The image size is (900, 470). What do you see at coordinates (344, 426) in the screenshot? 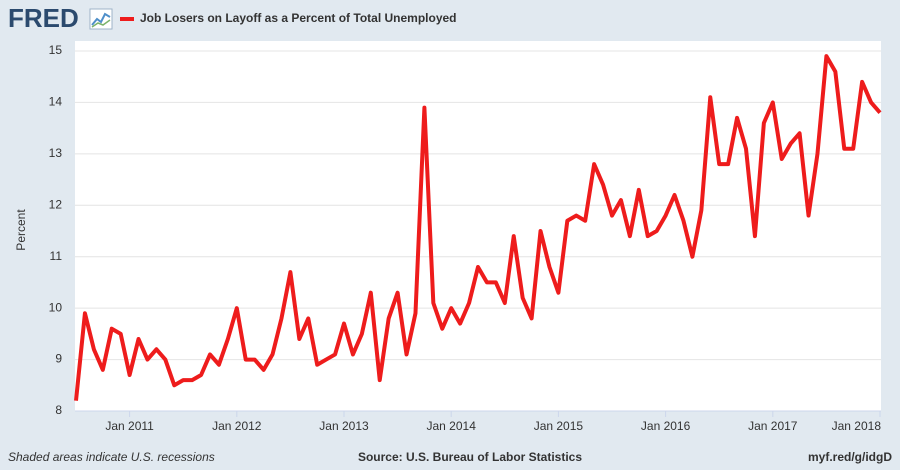
I see `x-tick-label: Jan 2013` at bounding box center [344, 426].